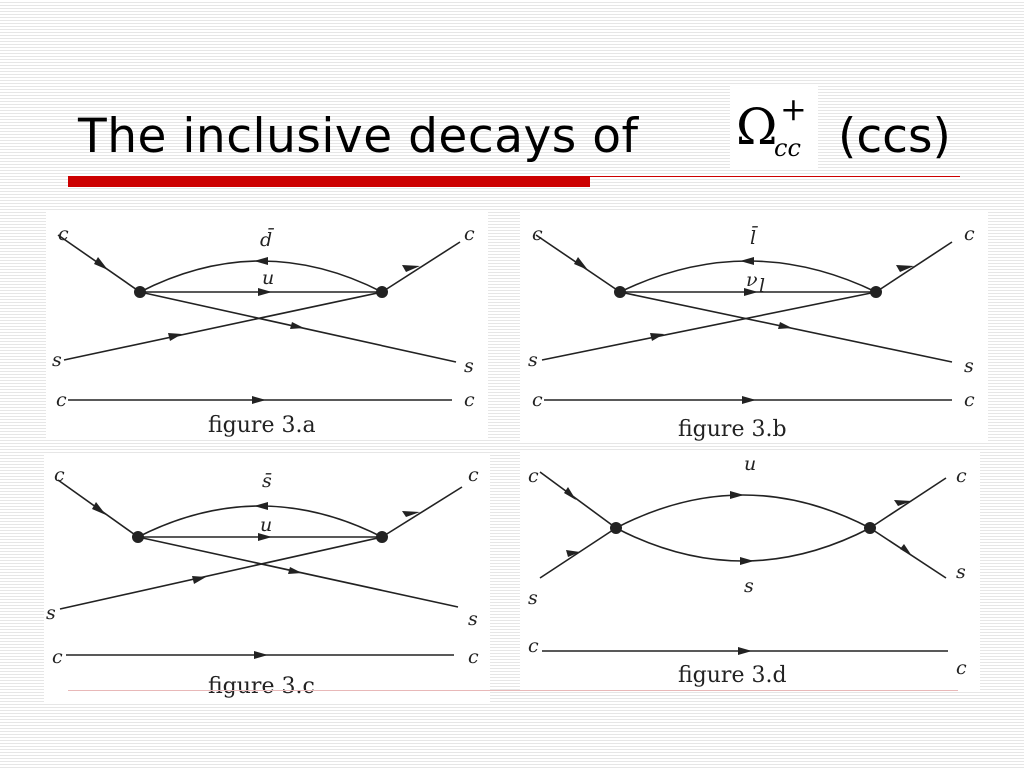  Describe the element at coordinates (261, 686) in the screenshot. I see `fig3c-caption: figure 3.c` at that location.